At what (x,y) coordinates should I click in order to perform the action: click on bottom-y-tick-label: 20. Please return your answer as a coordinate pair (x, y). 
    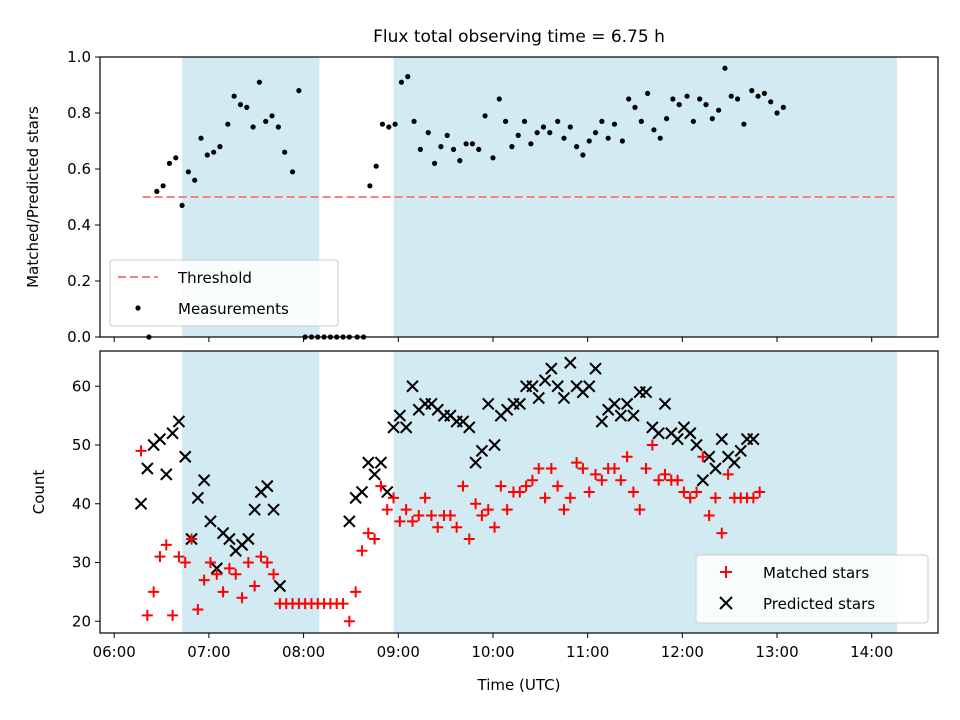
    Looking at the image, I should click on (81, 621).